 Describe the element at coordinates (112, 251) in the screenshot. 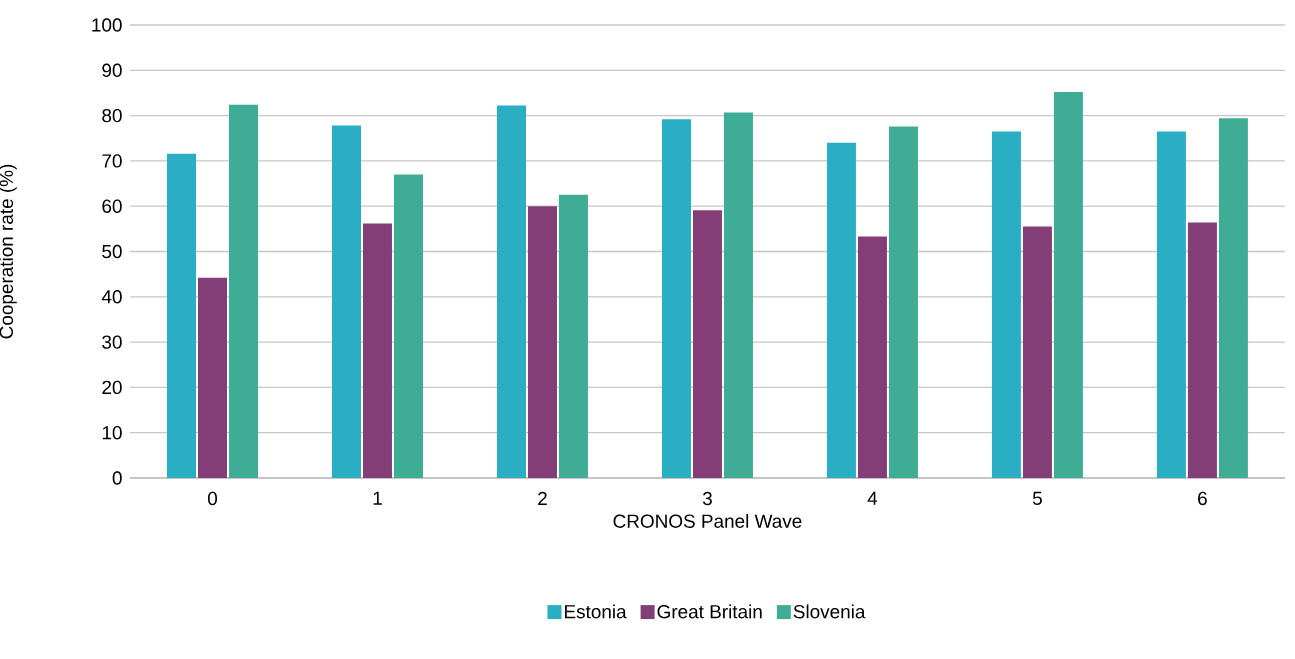

I see `y-tick-label: 50` at that location.